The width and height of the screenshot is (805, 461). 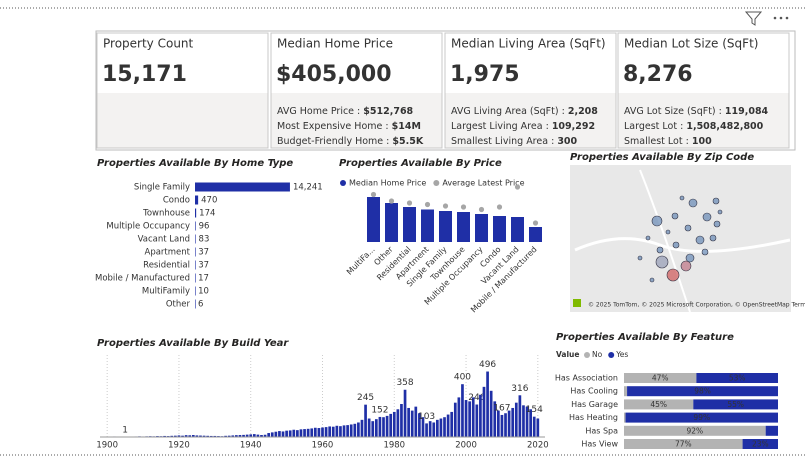 What do you see at coordinates (747, 111) in the screenshot?
I see `detail-value: 119,084` at bounding box center [747, 111].